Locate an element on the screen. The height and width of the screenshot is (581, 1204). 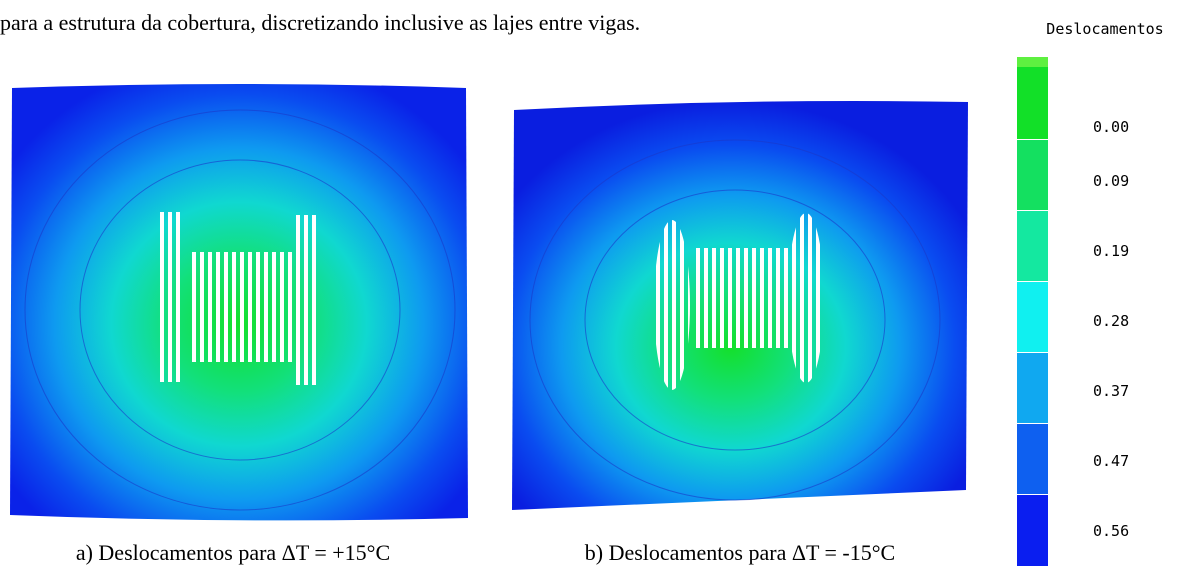
legend-label: 0.28 is located at coordinates (1111, 321).